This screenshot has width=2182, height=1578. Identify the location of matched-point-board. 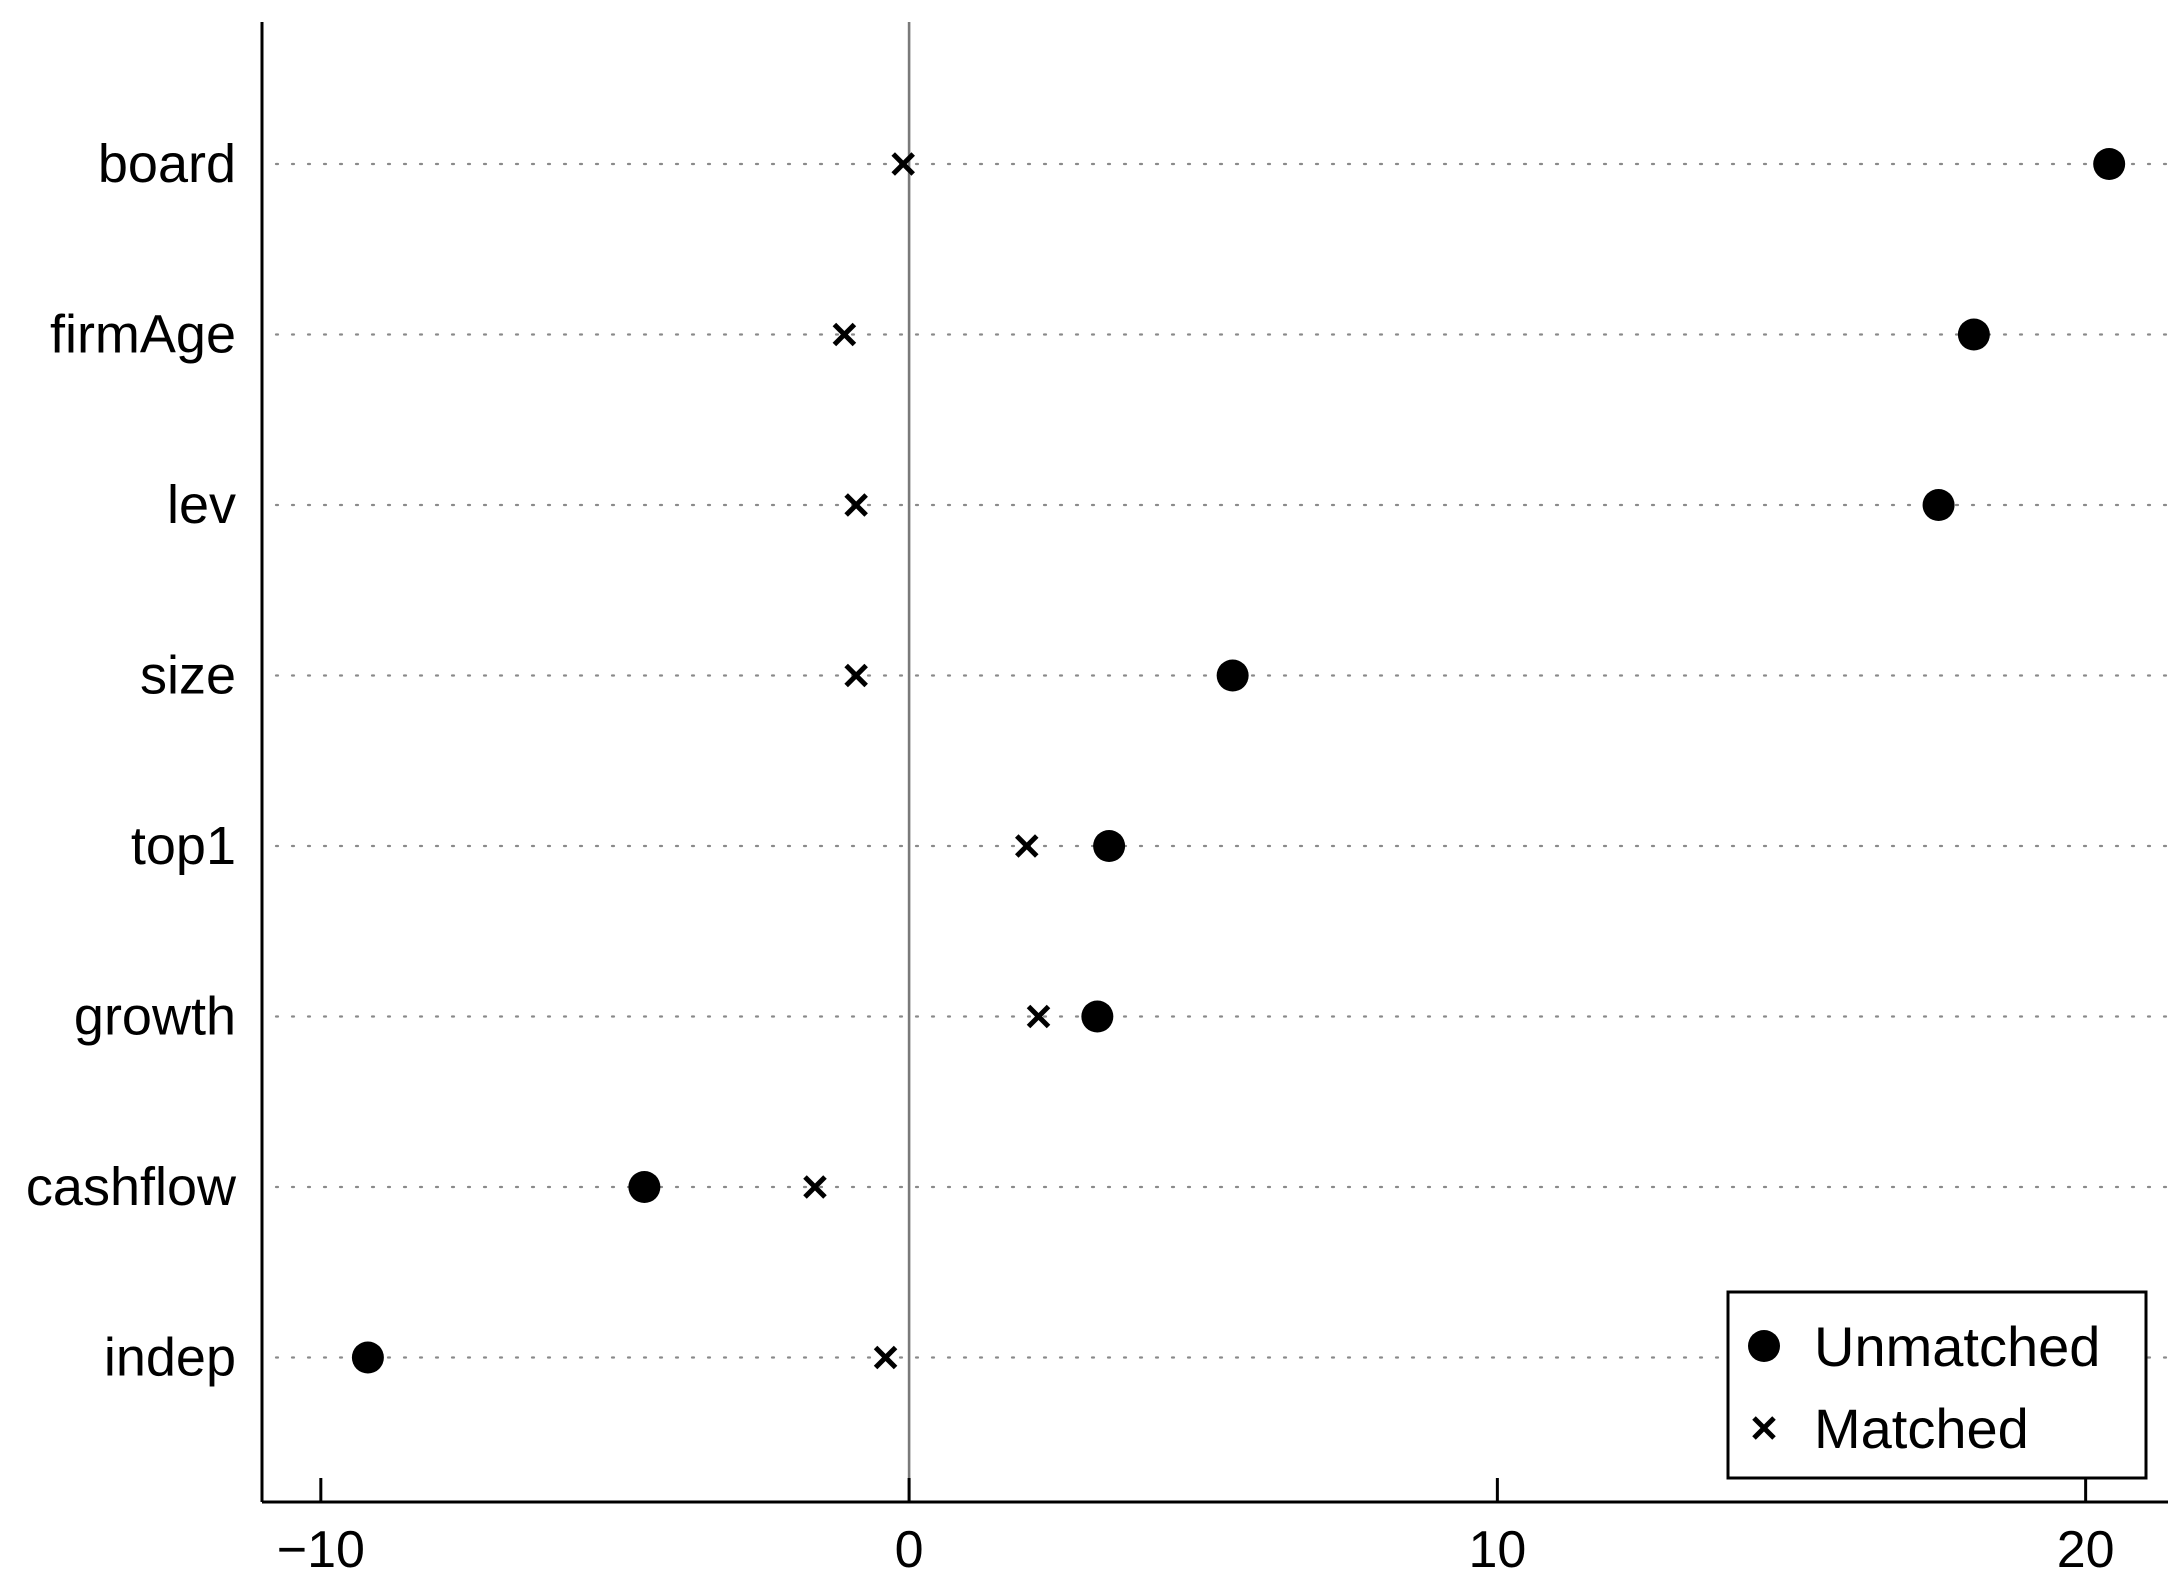
(903, 164).